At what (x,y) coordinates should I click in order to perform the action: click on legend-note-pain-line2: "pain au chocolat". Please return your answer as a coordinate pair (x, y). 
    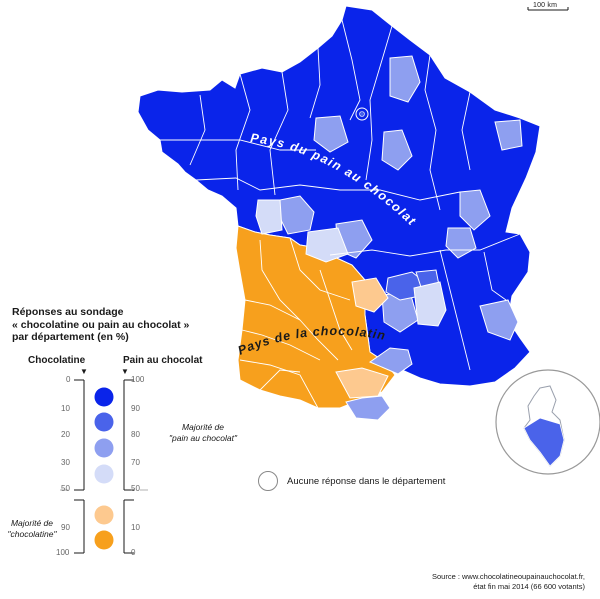
    Looking at the image, I should click on (203, 437).